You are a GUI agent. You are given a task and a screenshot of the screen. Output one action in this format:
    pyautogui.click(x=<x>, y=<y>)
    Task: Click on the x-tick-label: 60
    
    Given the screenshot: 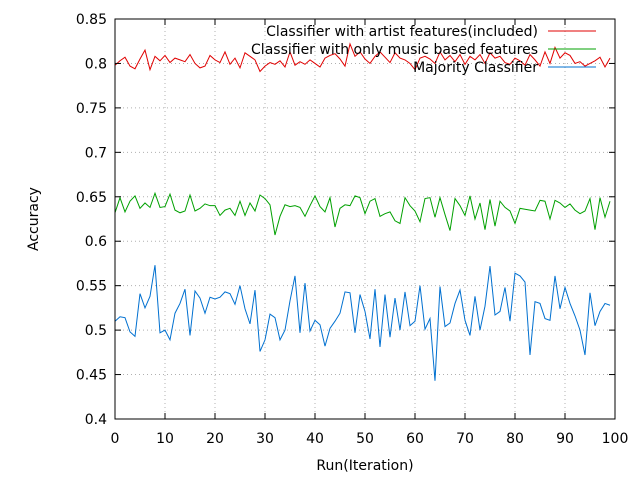 What is the action you would take?
    pyautogui.click(x=415, y=439)
    